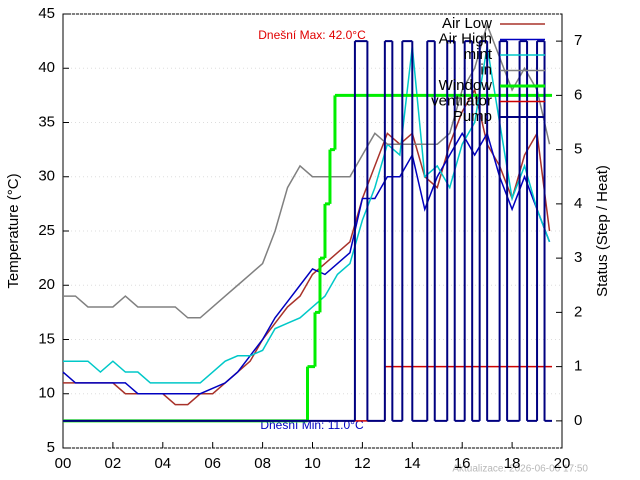 The height and width of the screenshot is (480, 640). Describe the element at coordinates (162, 463) in the screenshot. I see `x-tick-label: 04` at that location.